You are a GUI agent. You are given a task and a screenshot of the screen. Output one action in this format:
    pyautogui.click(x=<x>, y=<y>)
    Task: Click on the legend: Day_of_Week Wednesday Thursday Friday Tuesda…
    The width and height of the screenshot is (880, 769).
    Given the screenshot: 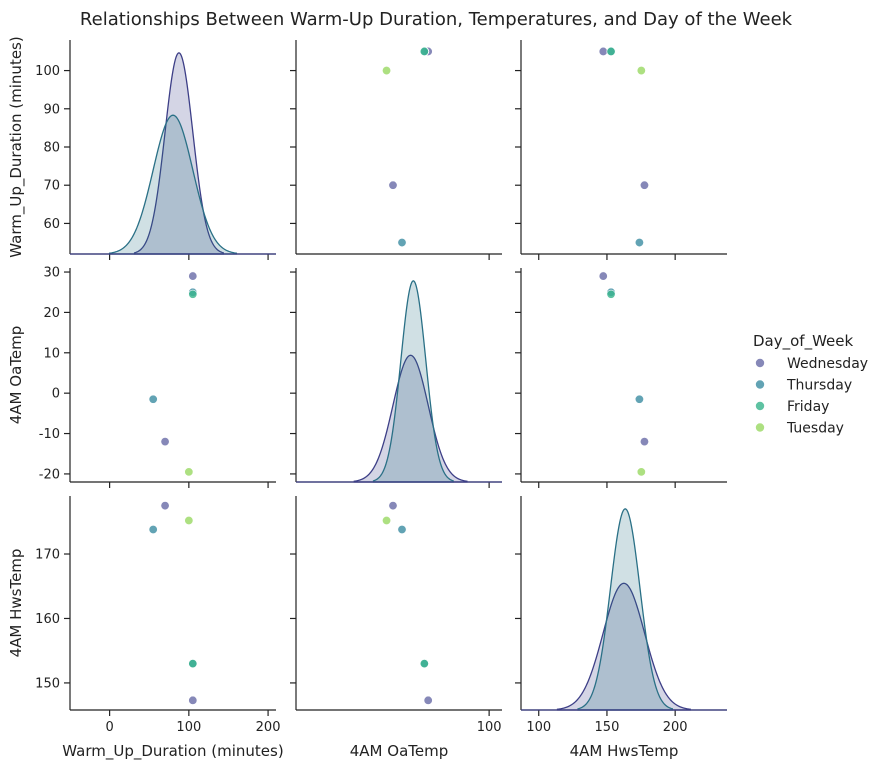 What is the action you would take?
    pyautogui.click(x=810, y=384)
    